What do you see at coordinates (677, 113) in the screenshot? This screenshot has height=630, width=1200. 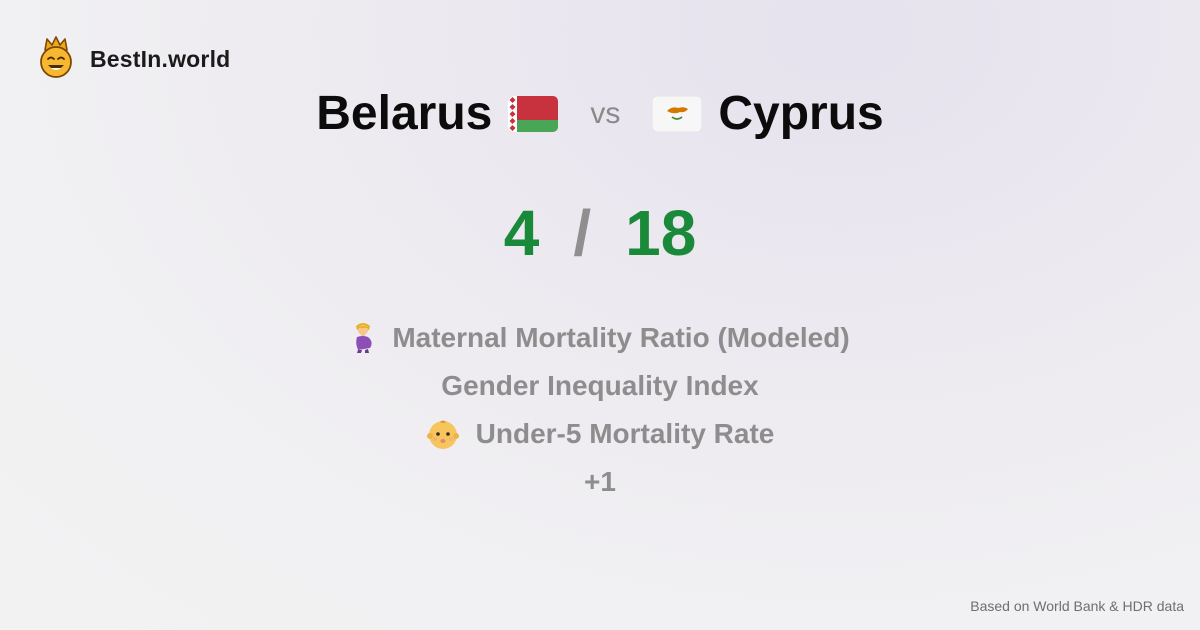 I see `cyprus-flag-icon` at bounding box center [677, 113].